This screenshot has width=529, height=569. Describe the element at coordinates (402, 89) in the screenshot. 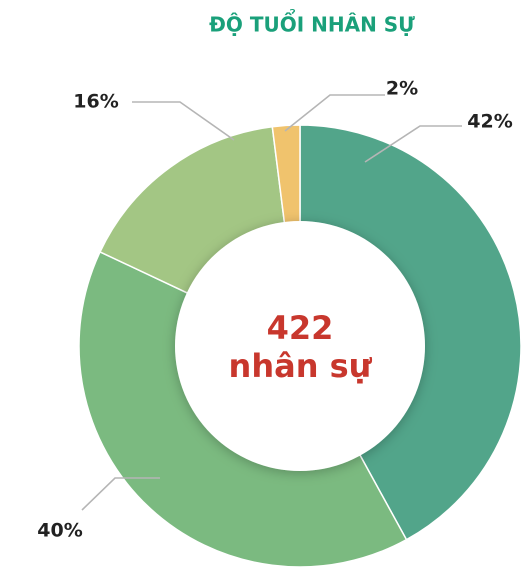

I see `data-label: 2%` at that location.